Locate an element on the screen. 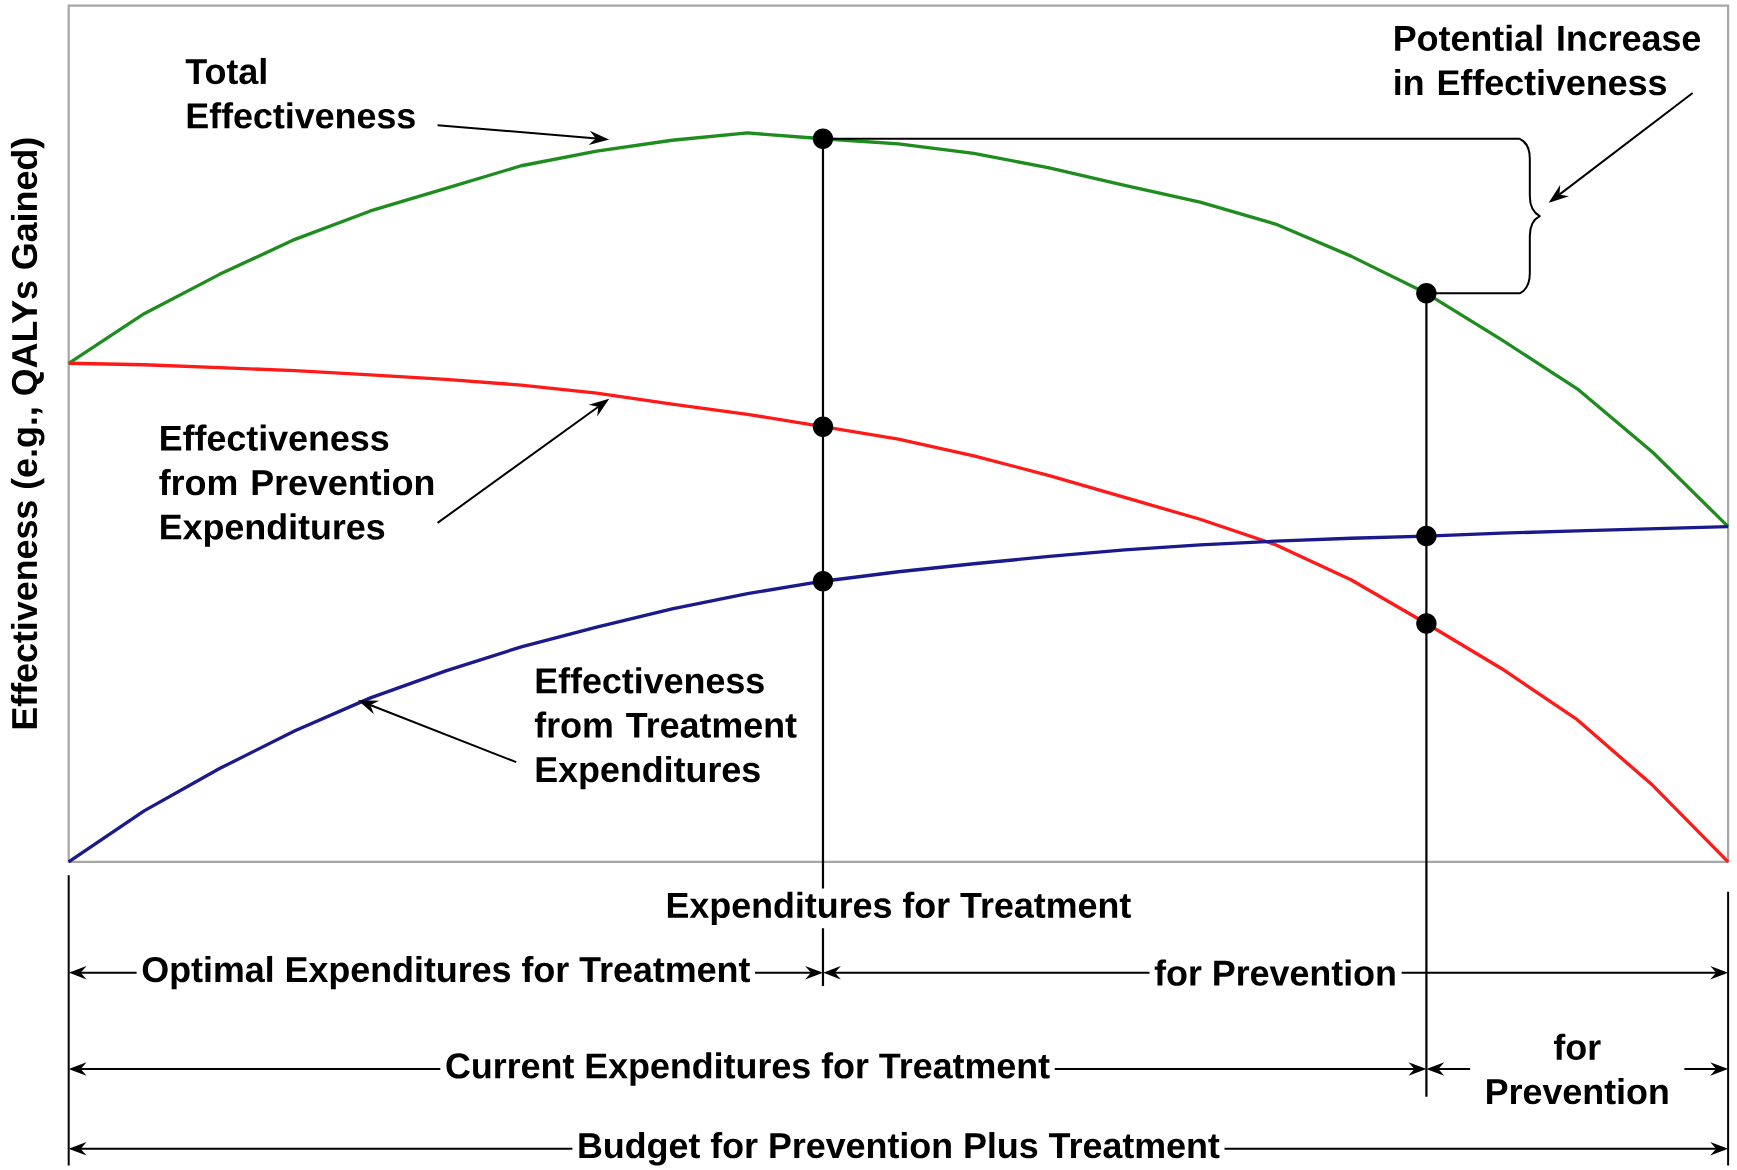 Image resolution: width=1737 pixels, height=1170 pixels. y-axis-title: Effectiveness (e.g., QALYs Gained) is located at coordinates (27, 433).